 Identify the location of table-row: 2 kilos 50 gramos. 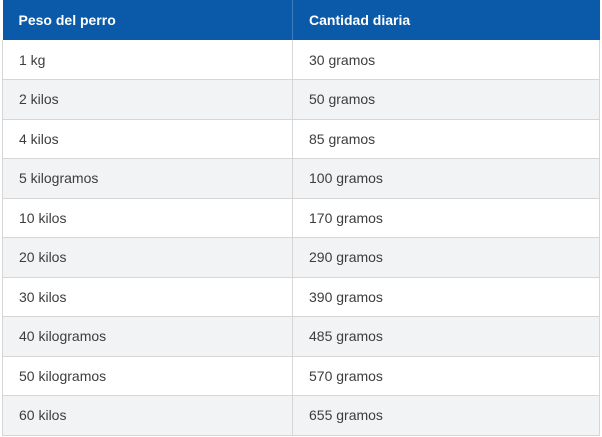
(301, 99).